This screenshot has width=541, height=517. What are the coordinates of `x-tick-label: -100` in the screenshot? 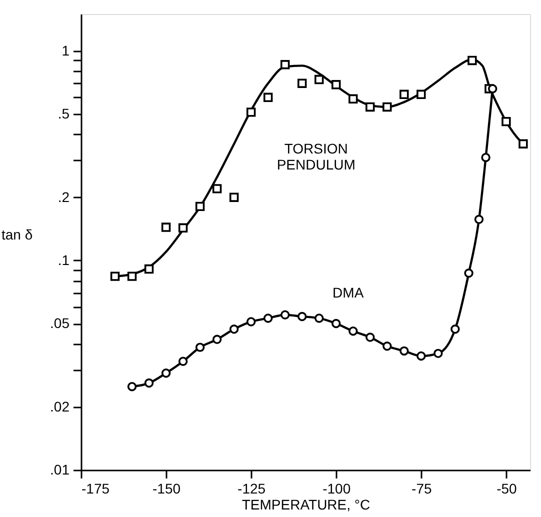 It's located at (336, 488).